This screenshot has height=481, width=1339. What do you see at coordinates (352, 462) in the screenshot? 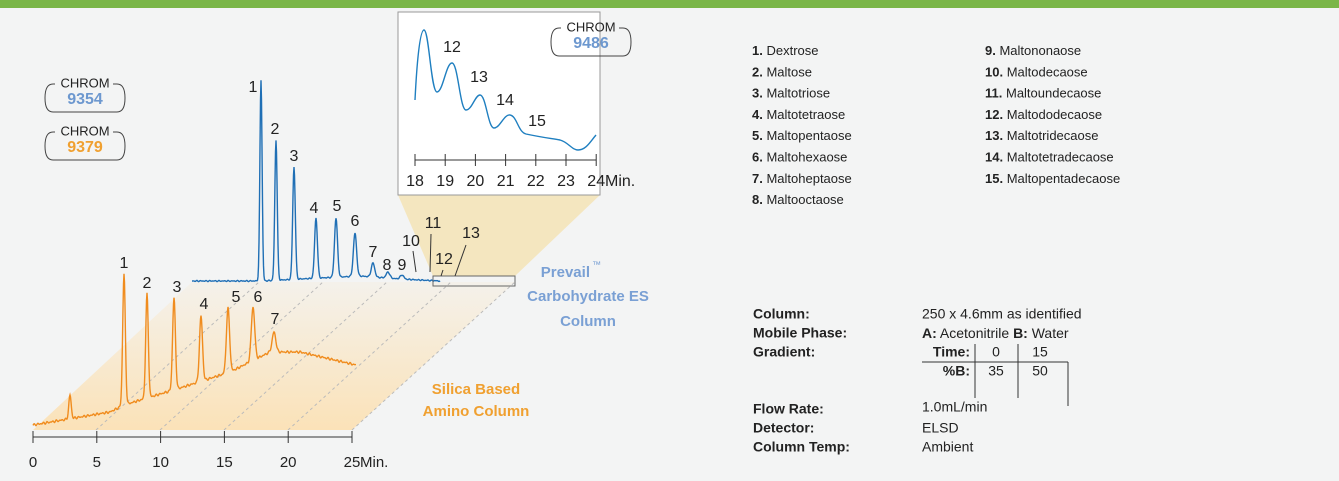
I see `tick-label: 25` at bounding box center [352, 462].